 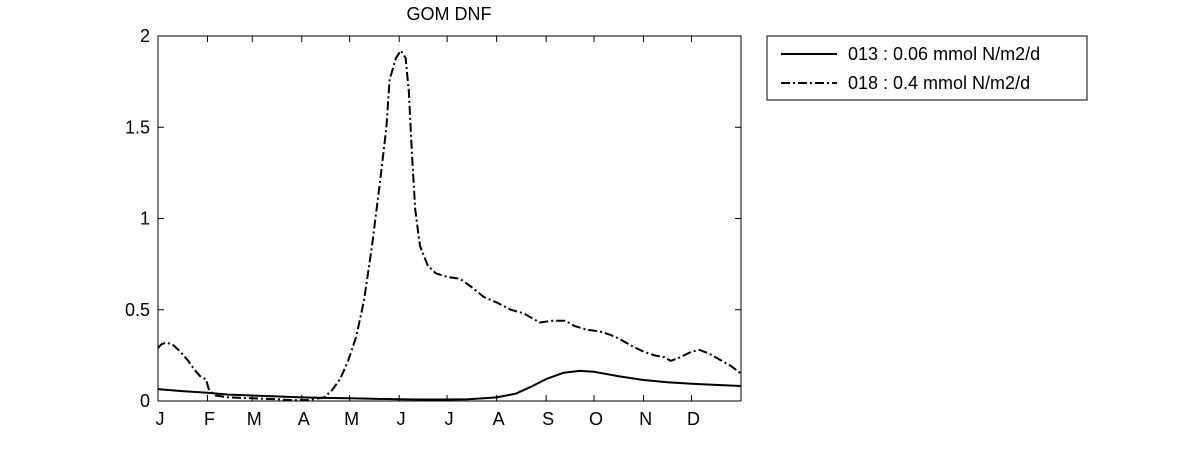 I want to click on legend-label-018: 018 : 0.4 mmol N/m2/d, so click(x=939, y=83).